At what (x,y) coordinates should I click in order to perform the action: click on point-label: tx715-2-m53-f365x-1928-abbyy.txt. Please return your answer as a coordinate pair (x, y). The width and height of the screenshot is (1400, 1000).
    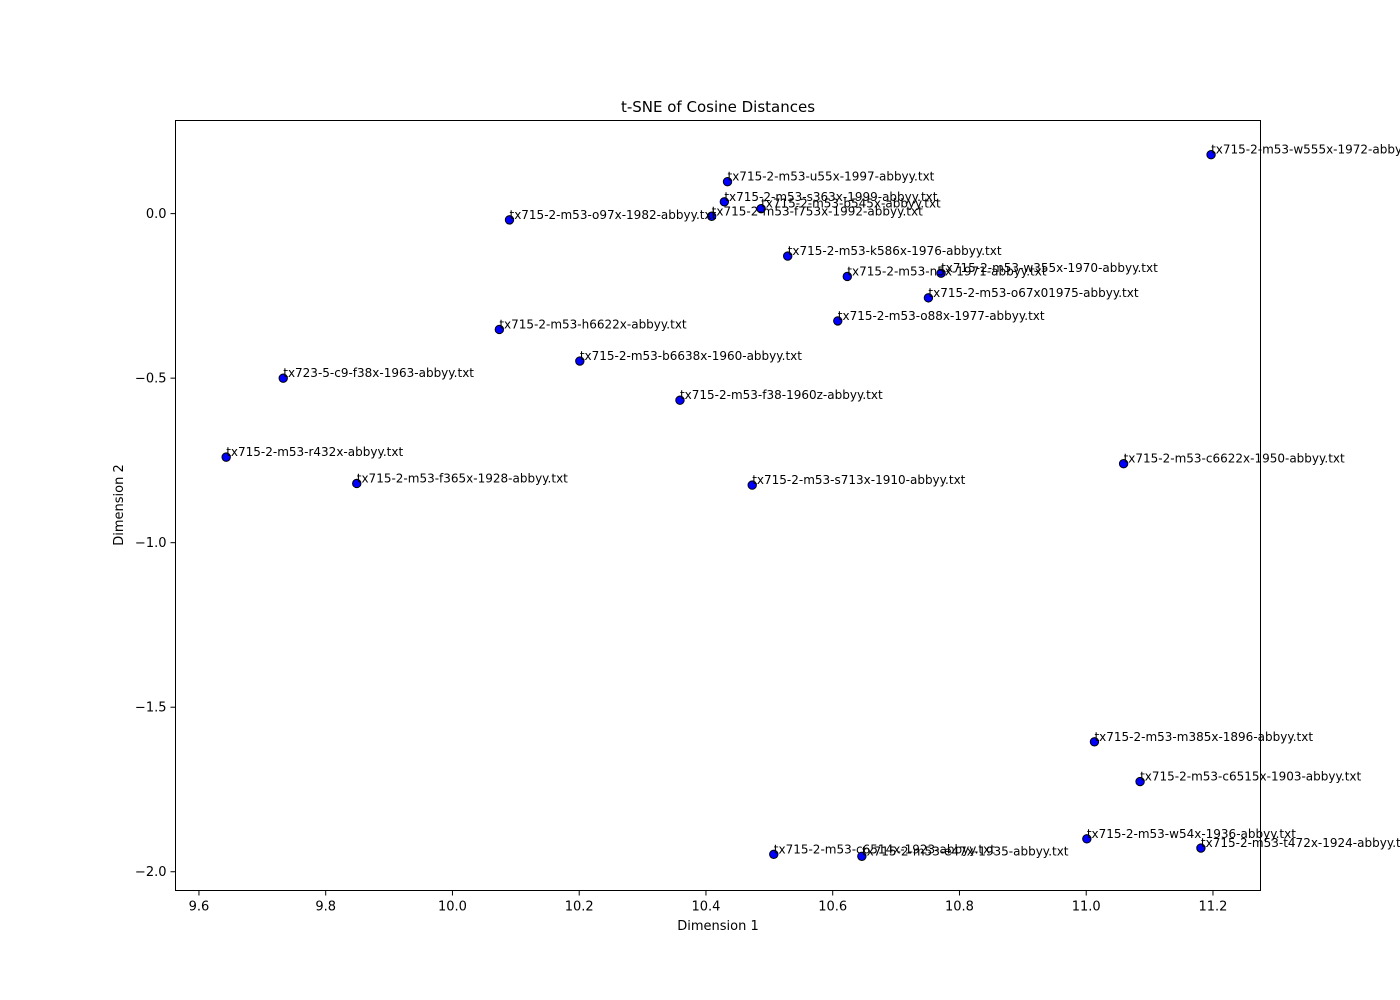
    Looking at the image, I should click on (462, 478).